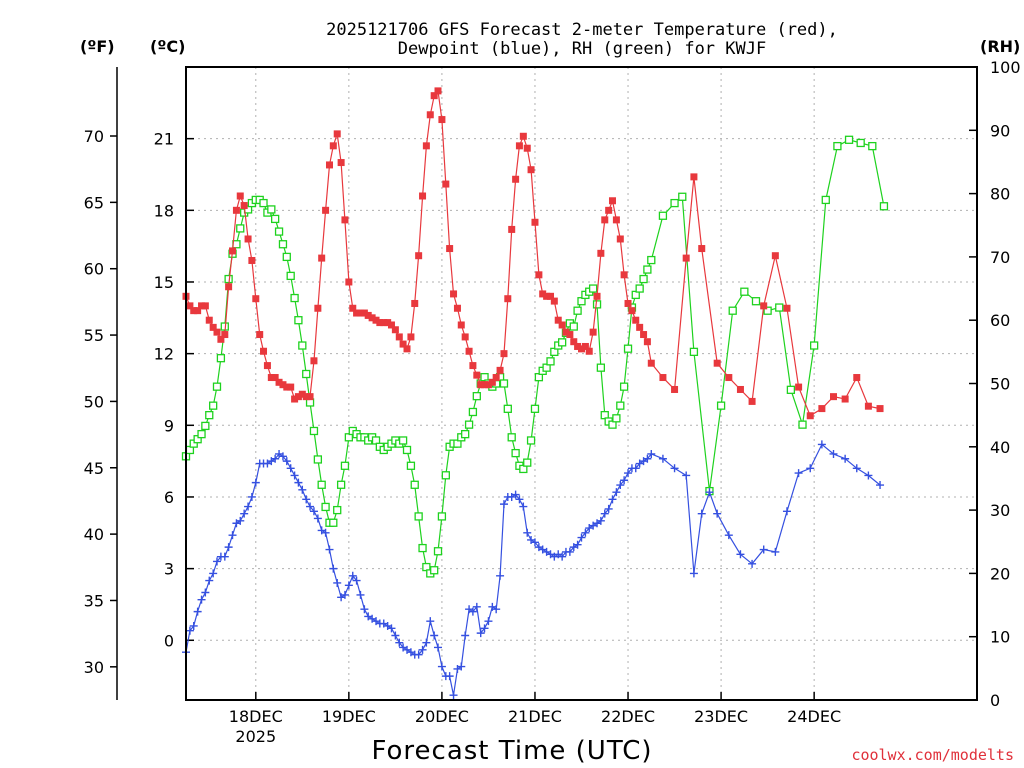  Describe the element at coordinates (167, 46) in the screenshot. I see `unit-label-celsius: (ºC)` at that location.